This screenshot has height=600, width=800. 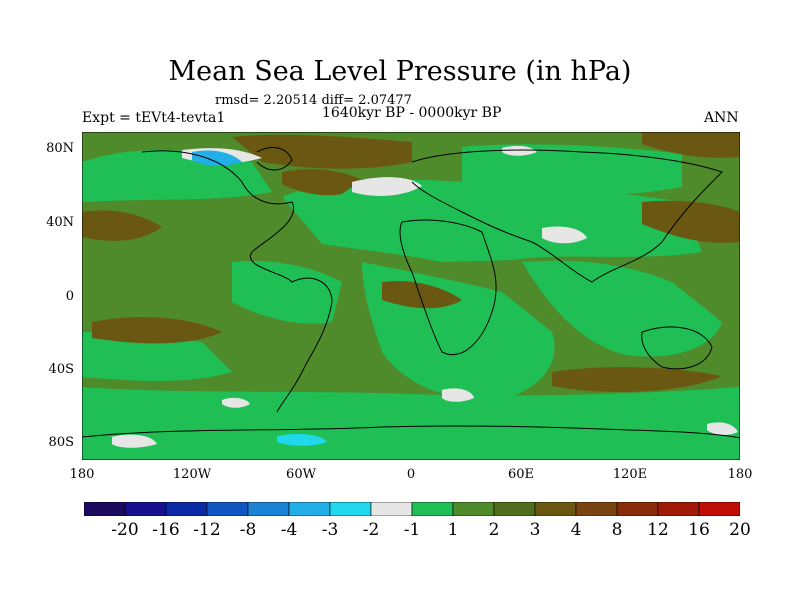 What do you see at coordinates (567, 216) in the screenshot?
I see `coastline-eurasia` at bounding box center [567, 216].